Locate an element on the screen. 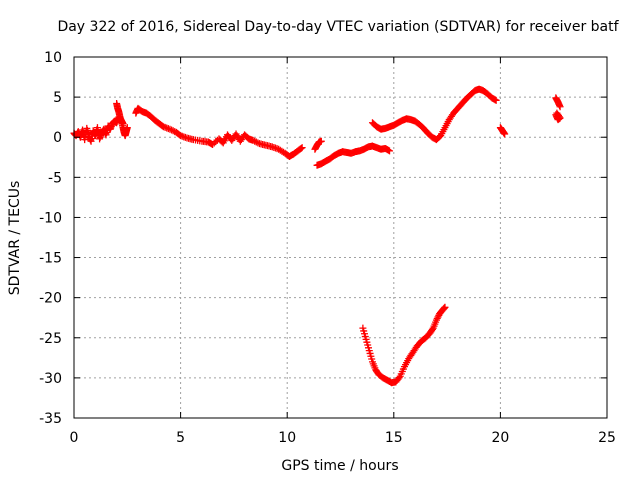 This screenshot has height=480, width=640. y-tick-label: -5 is located at coordinates (55, 178).